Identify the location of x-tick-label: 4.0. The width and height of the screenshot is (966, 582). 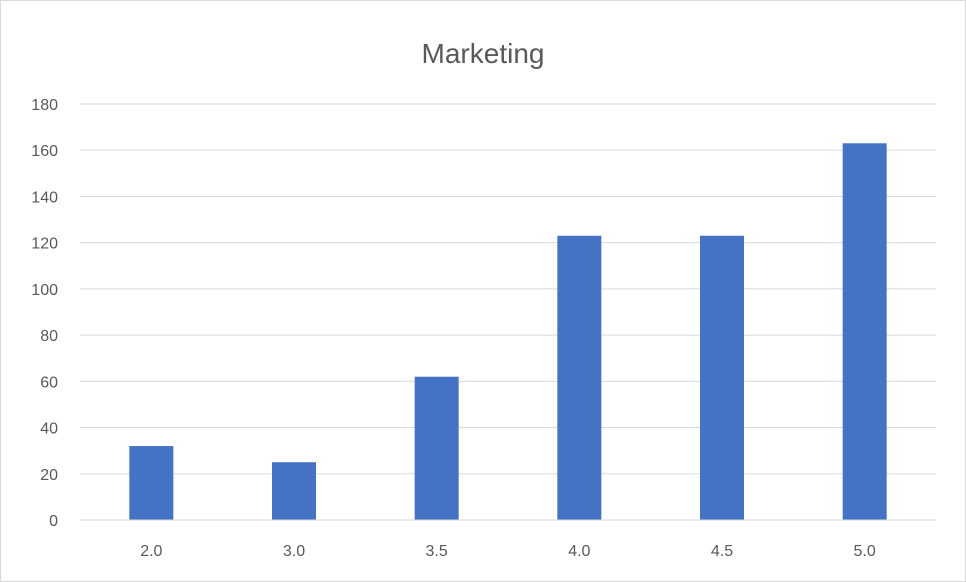
(579, 551).